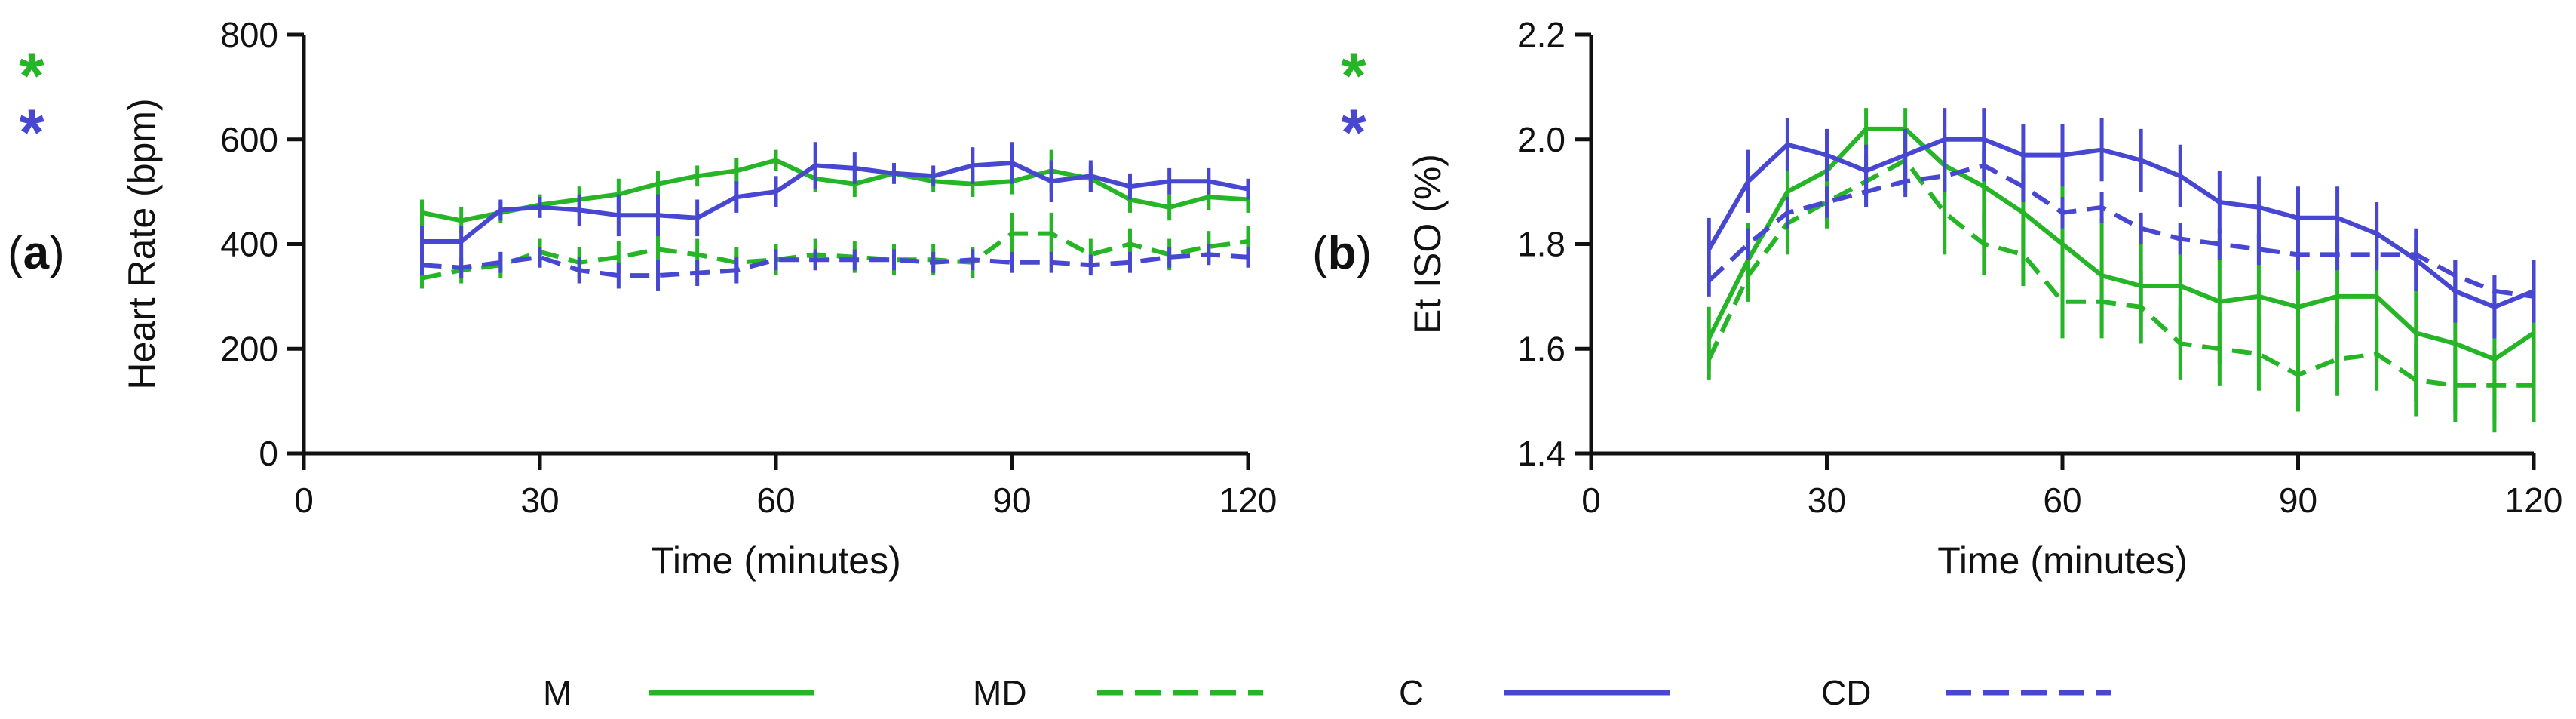  Describe the element at coordinates (1966, 692) in the screenshot. I see `legend-item-cd: CD` at that location.